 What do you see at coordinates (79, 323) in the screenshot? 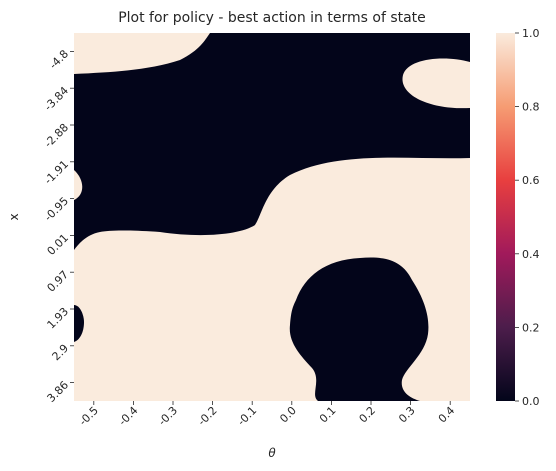
I see `heatmap-region-left-notch` at bounding box center [79, 323].